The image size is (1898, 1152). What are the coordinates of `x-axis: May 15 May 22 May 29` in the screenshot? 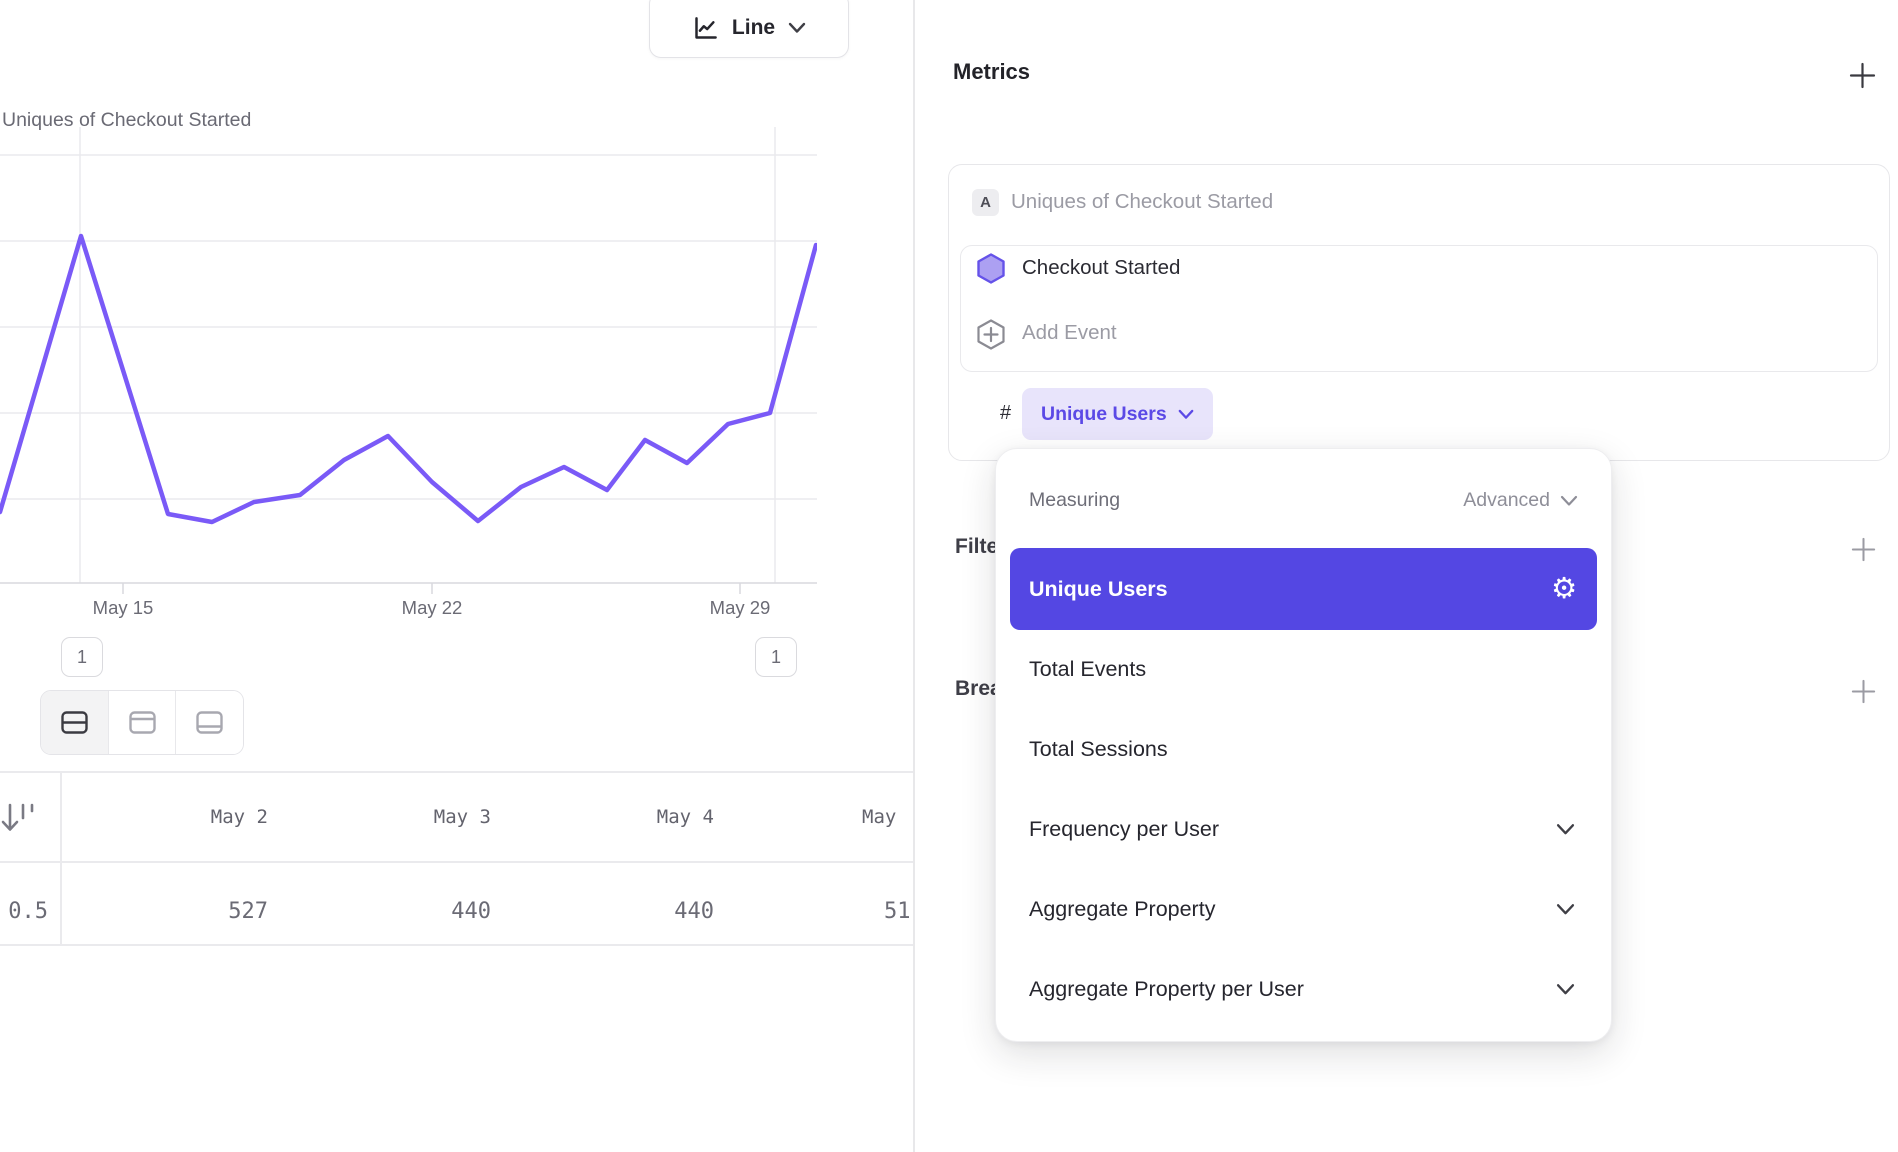 It's located at (408, 609).